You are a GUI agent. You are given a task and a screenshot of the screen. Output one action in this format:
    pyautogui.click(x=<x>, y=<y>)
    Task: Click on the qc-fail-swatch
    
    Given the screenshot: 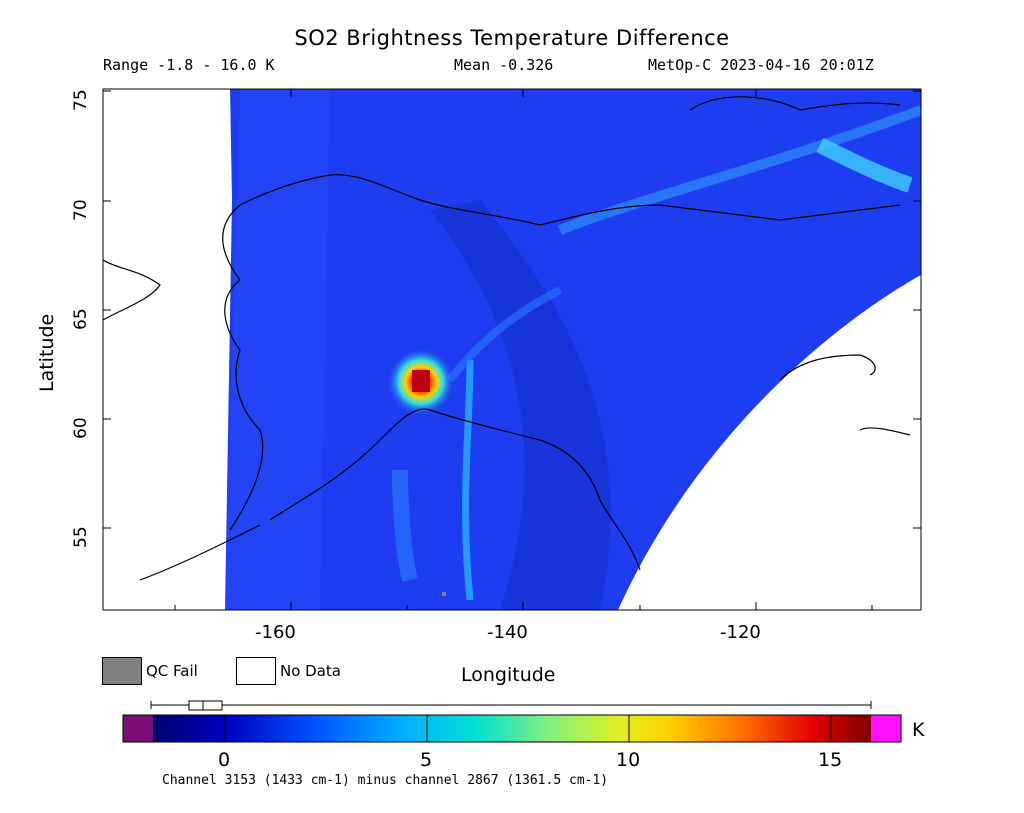 What is the action you would take?
    pyautogui.click(x=122, y=671)
    